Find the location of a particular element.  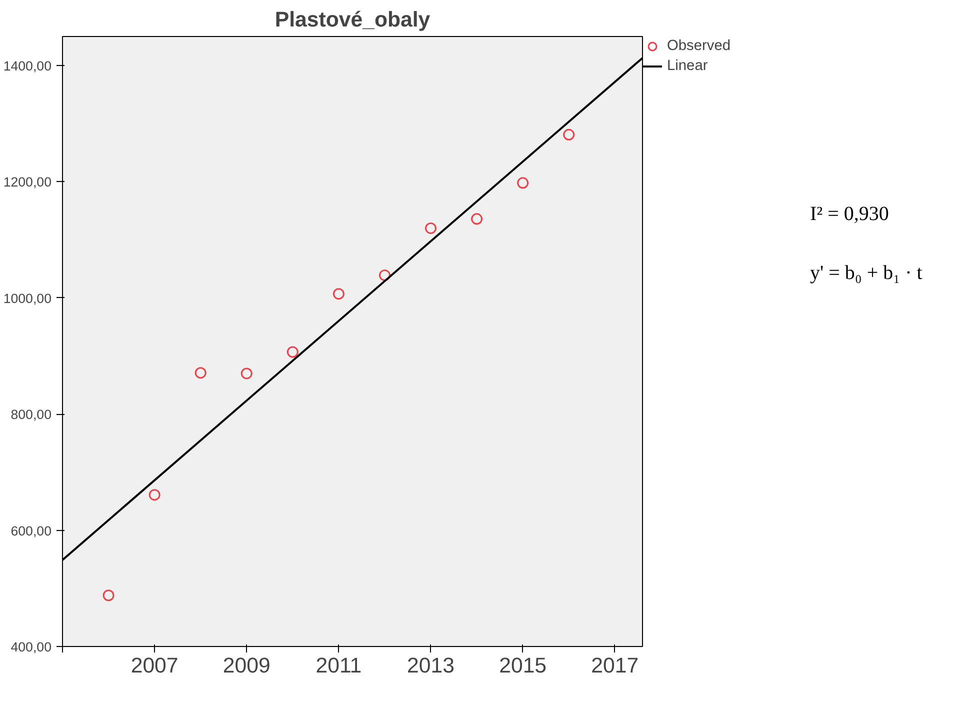

y-tick-label: 800,00 is located at coordinates (31, 414).